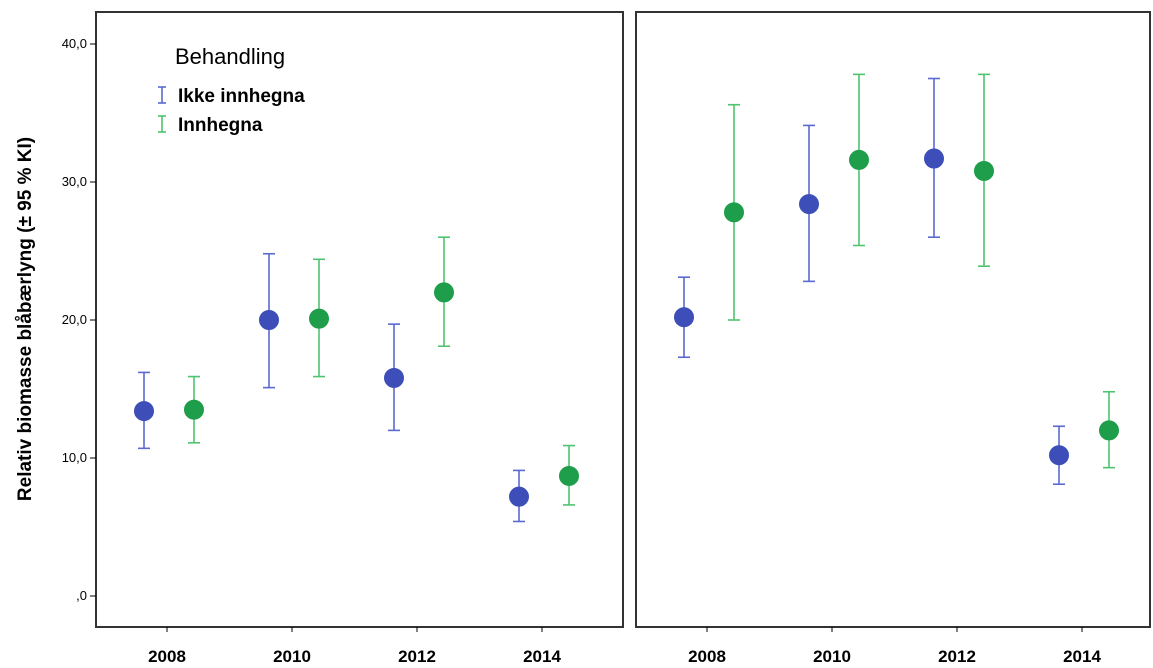  What do you see at coordinates (74, 43) in the screenshot?
I see `y-tick-label: 40,0` at bounding box center [74, 43].